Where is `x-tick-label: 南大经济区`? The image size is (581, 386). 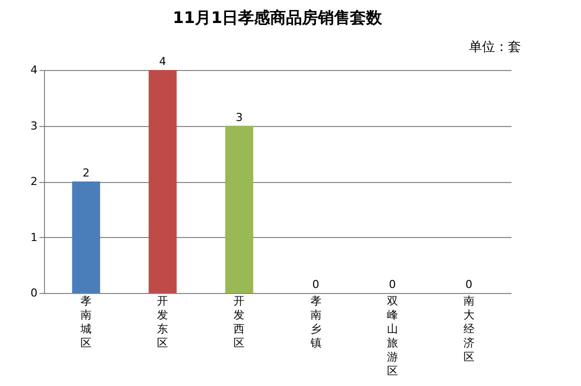
x-tick-label: 南大经济区 is located at coordinates (468, 329).